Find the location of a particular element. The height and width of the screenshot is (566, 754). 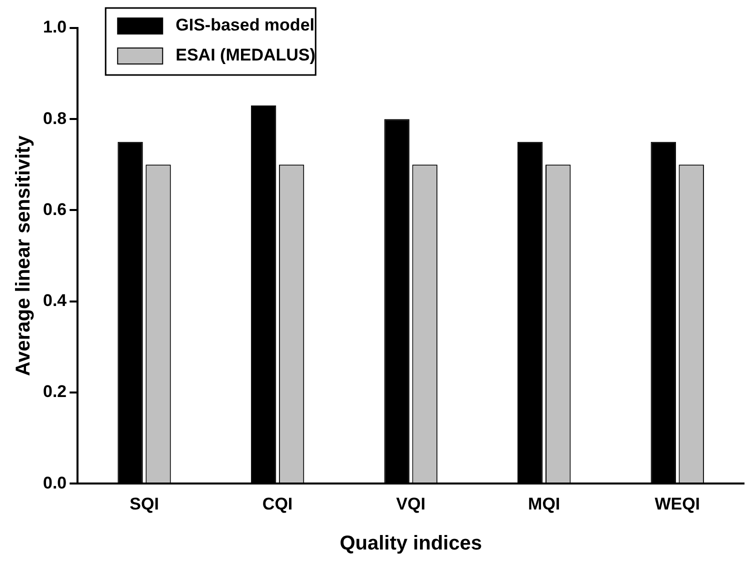

y-tick-label: 1.0 is located at coordinates (54, 27).